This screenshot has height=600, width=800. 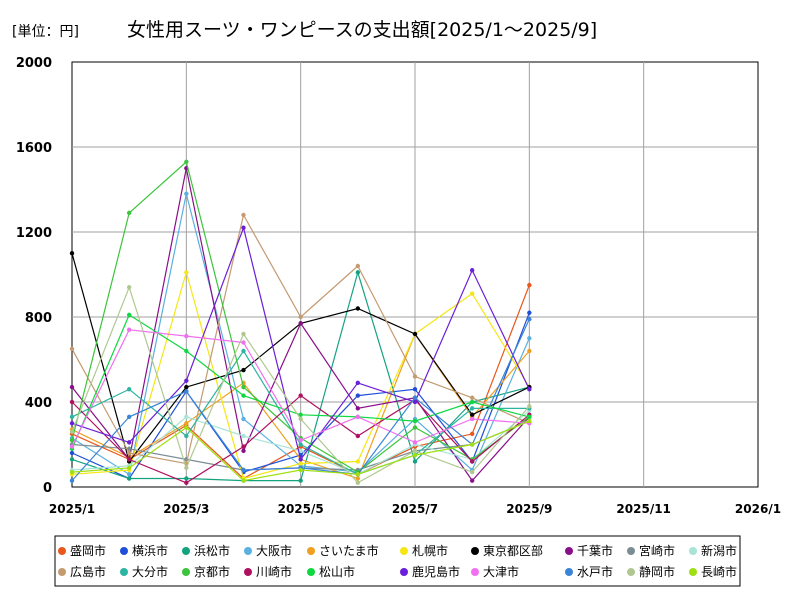 What do you see at coordinates (595, 550) in the screenshot?
I see `legend-label: 千葉市` at bounding box center [595, 550].